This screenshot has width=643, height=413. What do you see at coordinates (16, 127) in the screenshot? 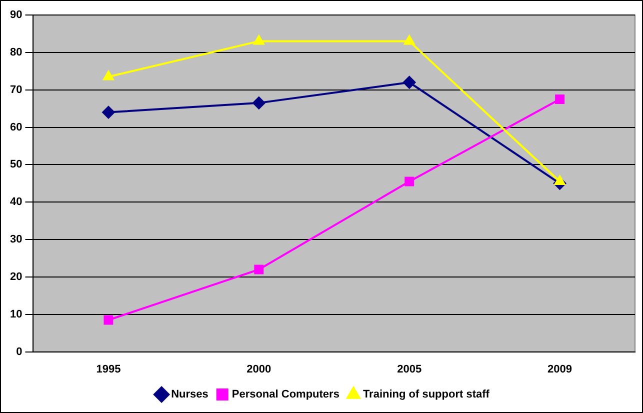
I see `y-tick-label: 60` at bounding box center [16, 127].